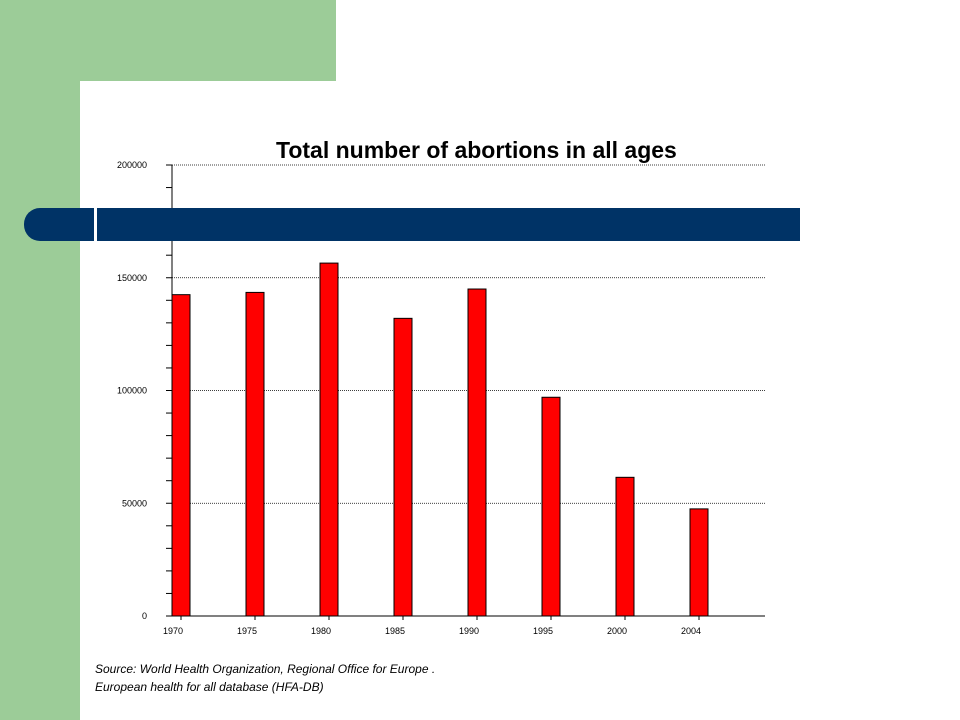  What do you see at coordinates (477, 452) in the screenshot?
I see `bar-1990` at bounding box center [477, 452].